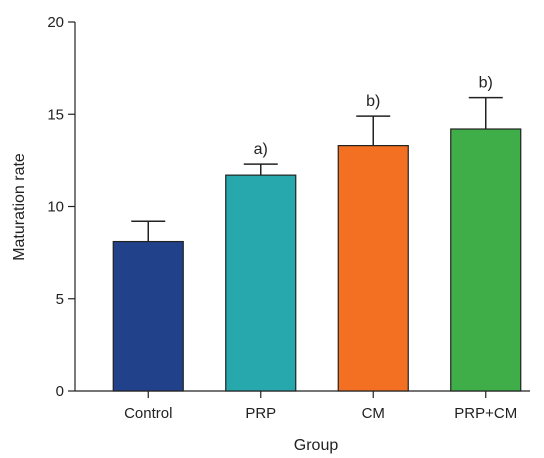 The width and height of the screenshot is (544, 458). Describe the element at coordinates (485, 413) in the screenshot. I see `x-tick-label: PRP+CM` at that location.